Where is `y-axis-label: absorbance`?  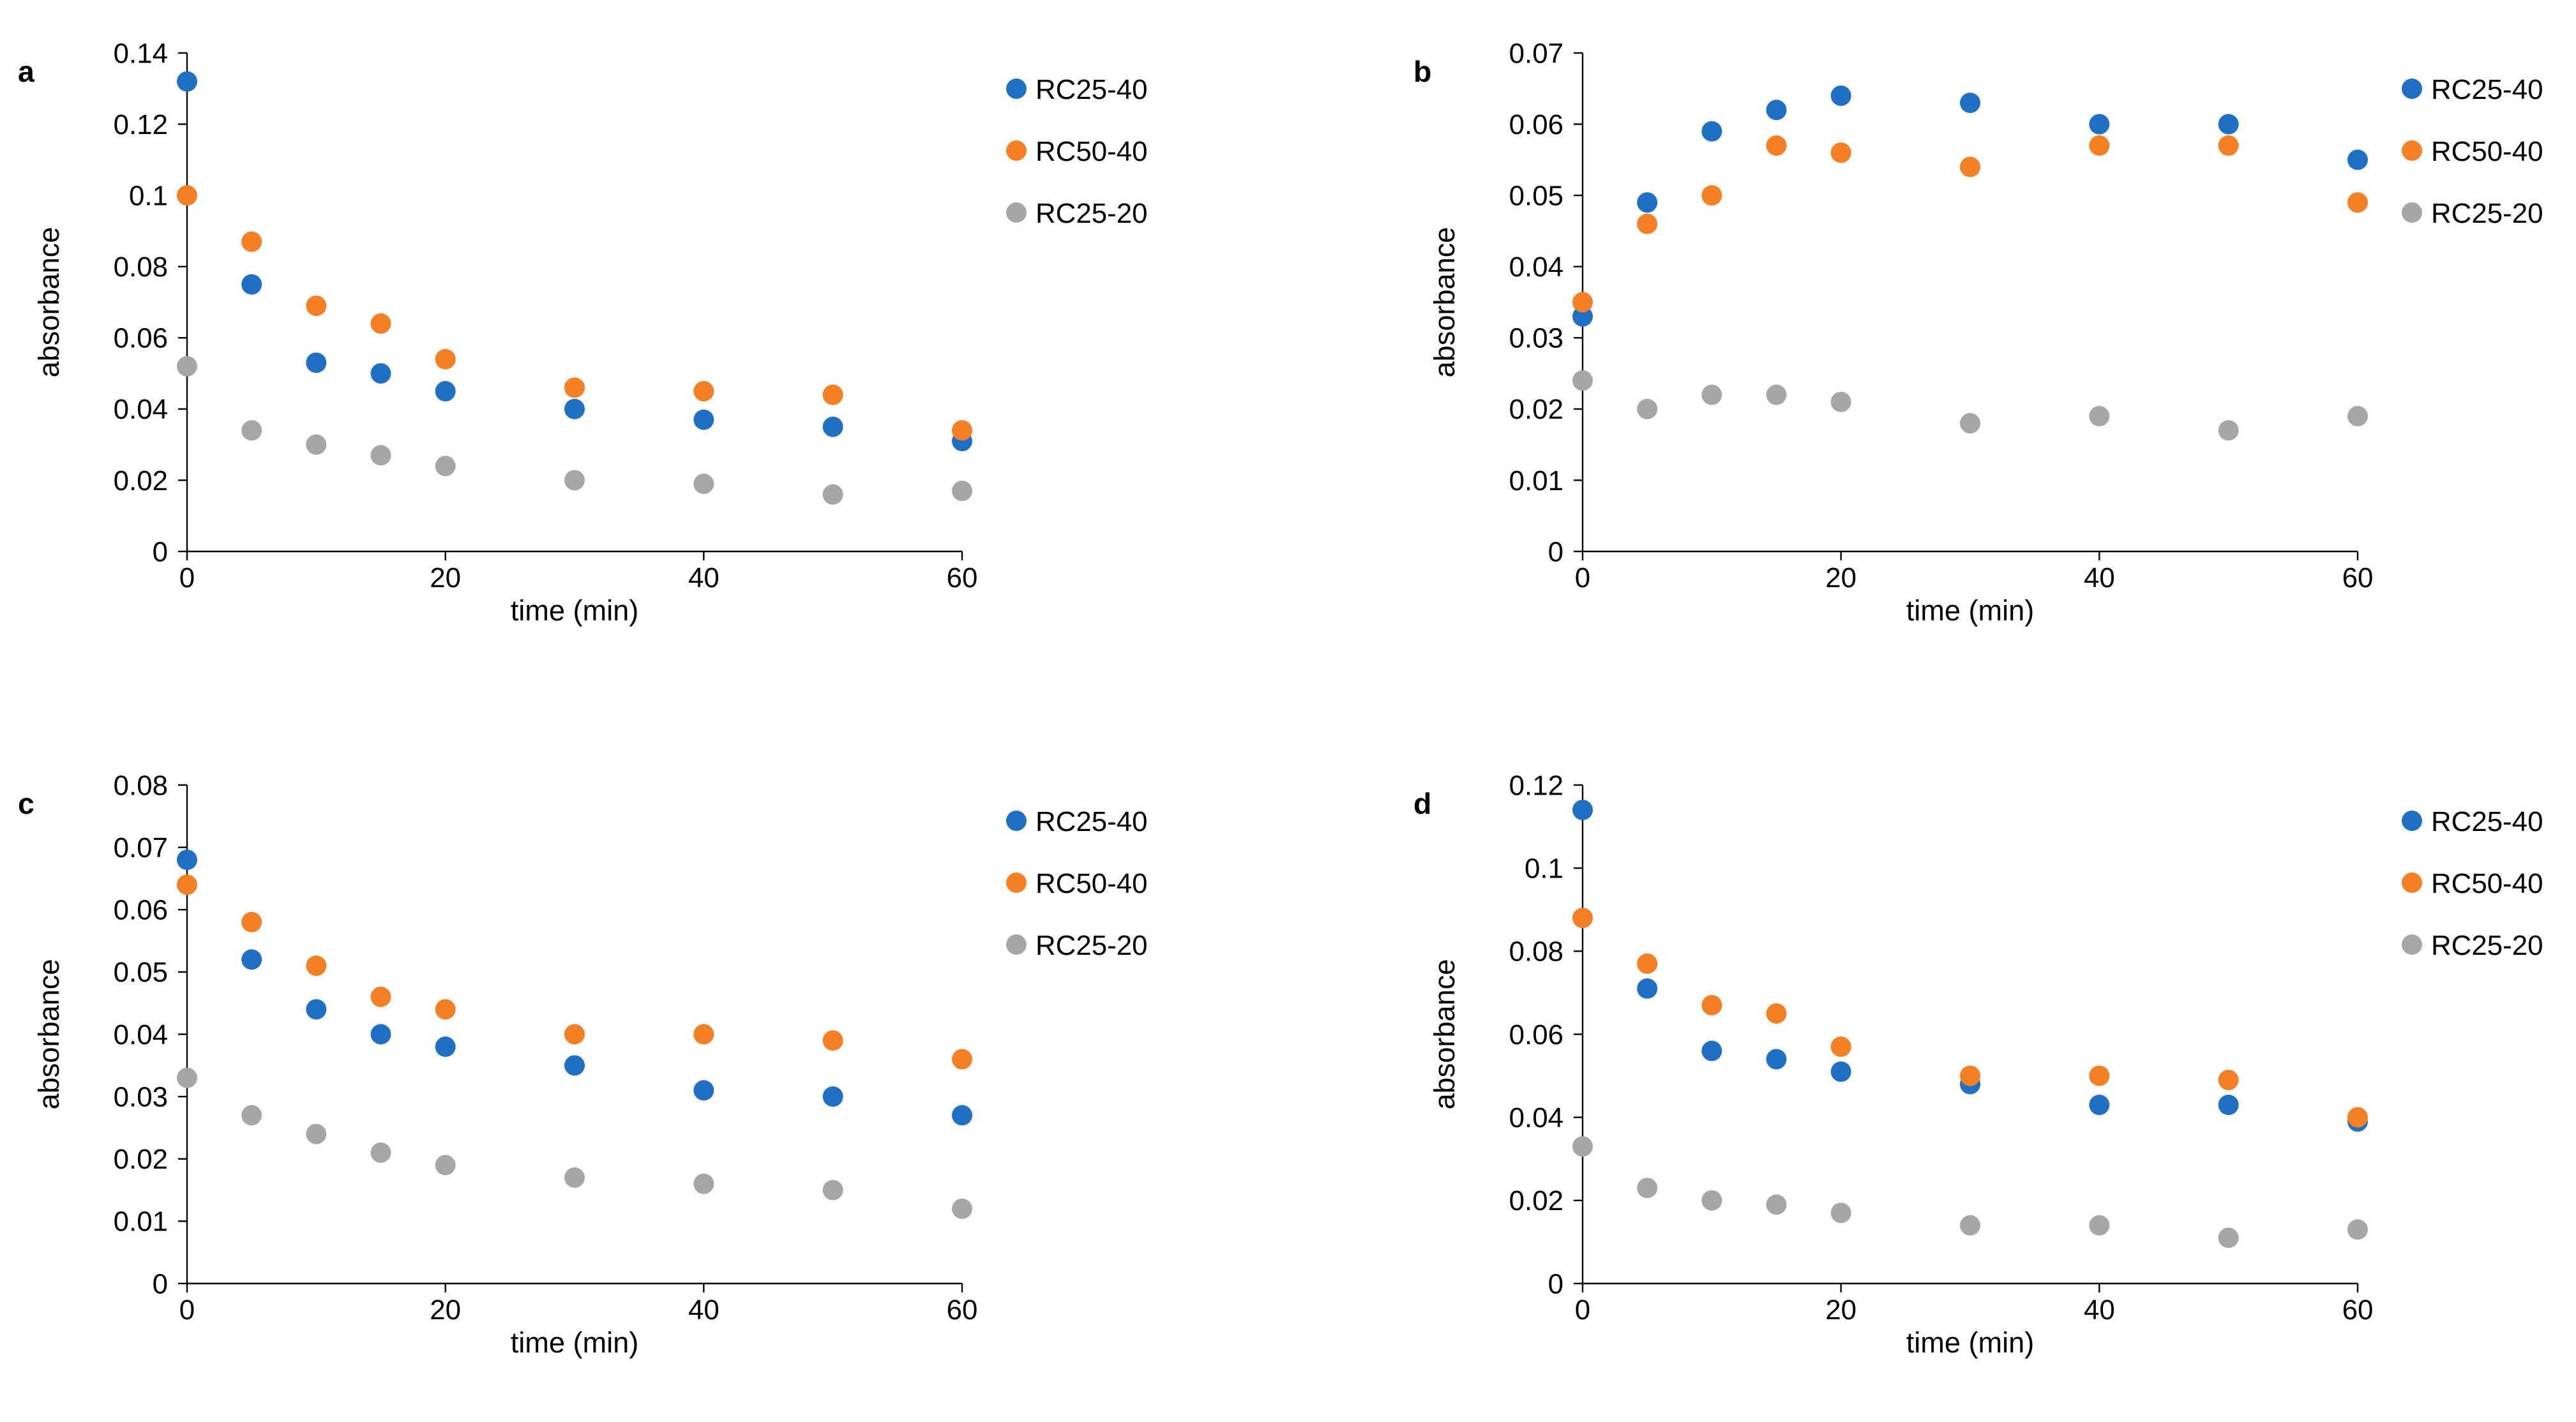
y-axis-label: absorbance is located at coordinates (49, 302).